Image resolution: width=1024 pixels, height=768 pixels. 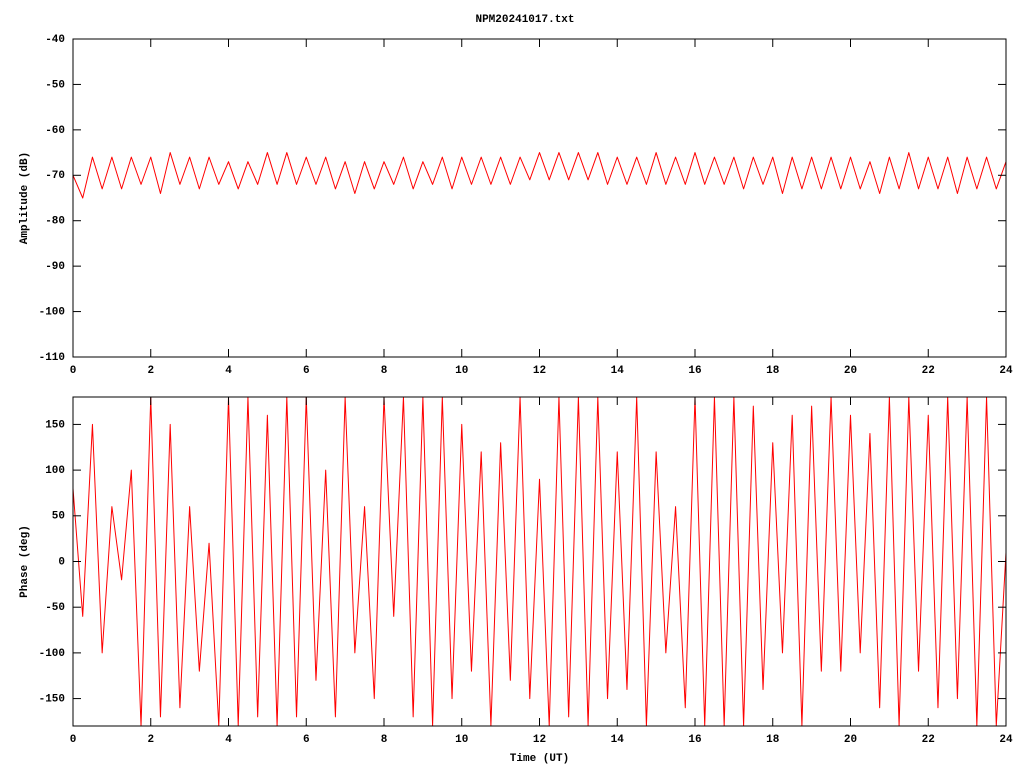 I want to click on y-tick-label: 0, so click(x=61, y=562).